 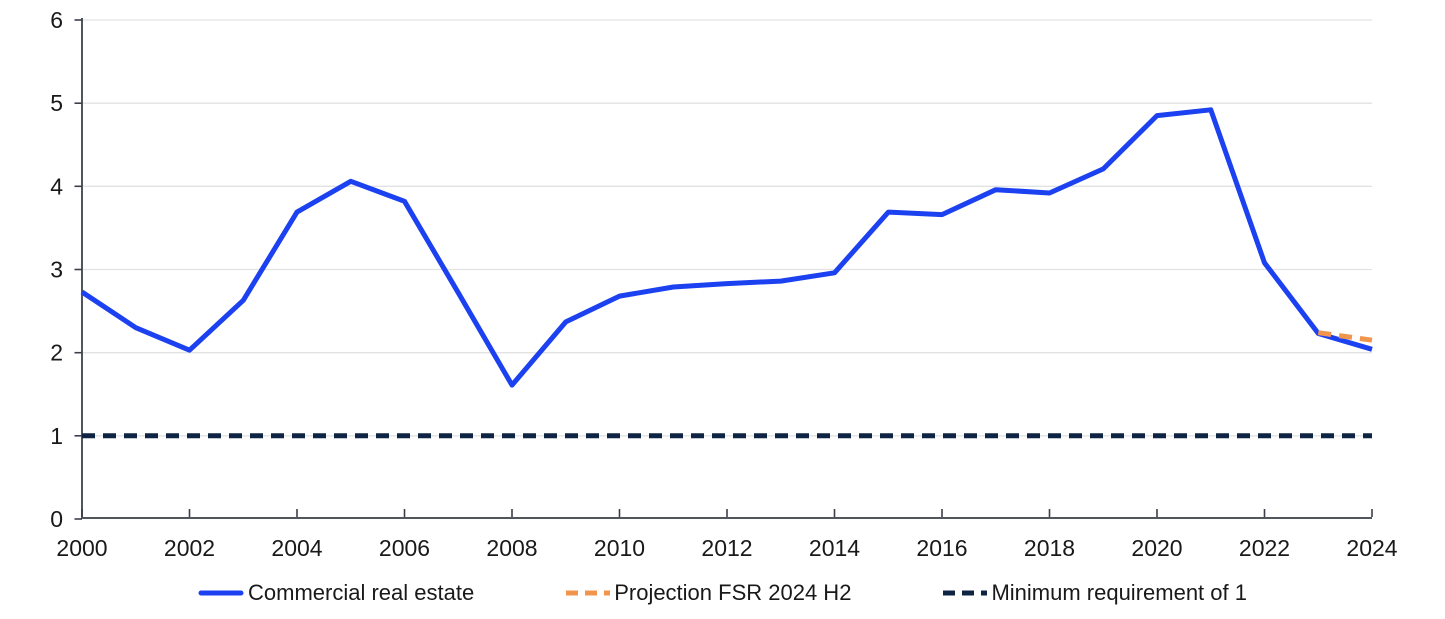 I want to click on y-axis-tick-label: 5, so click(x=56, y=103).